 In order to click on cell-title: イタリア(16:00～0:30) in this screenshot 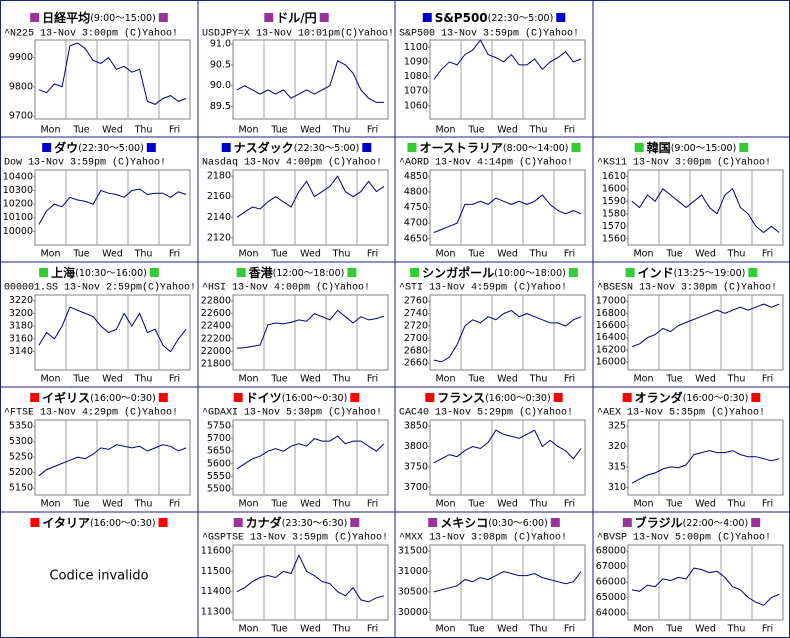, I will do `click(98, 523)`.